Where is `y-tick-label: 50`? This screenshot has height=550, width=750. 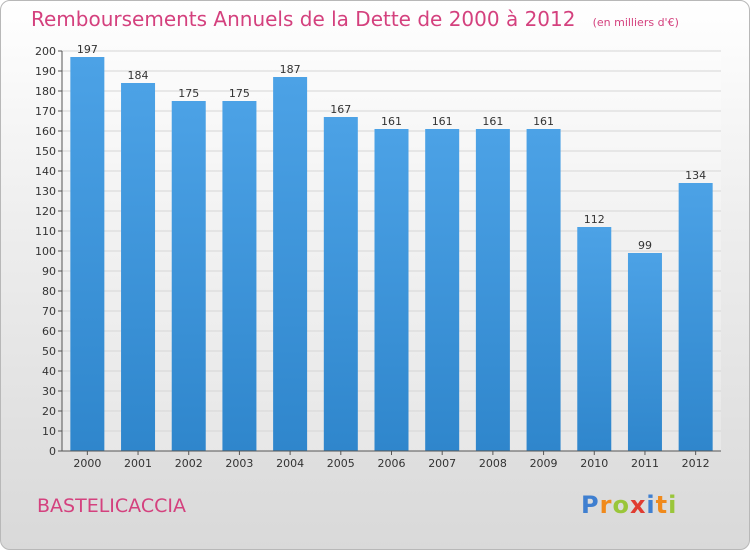
y-tick-label: 50 is located at coordinates (49, 351).